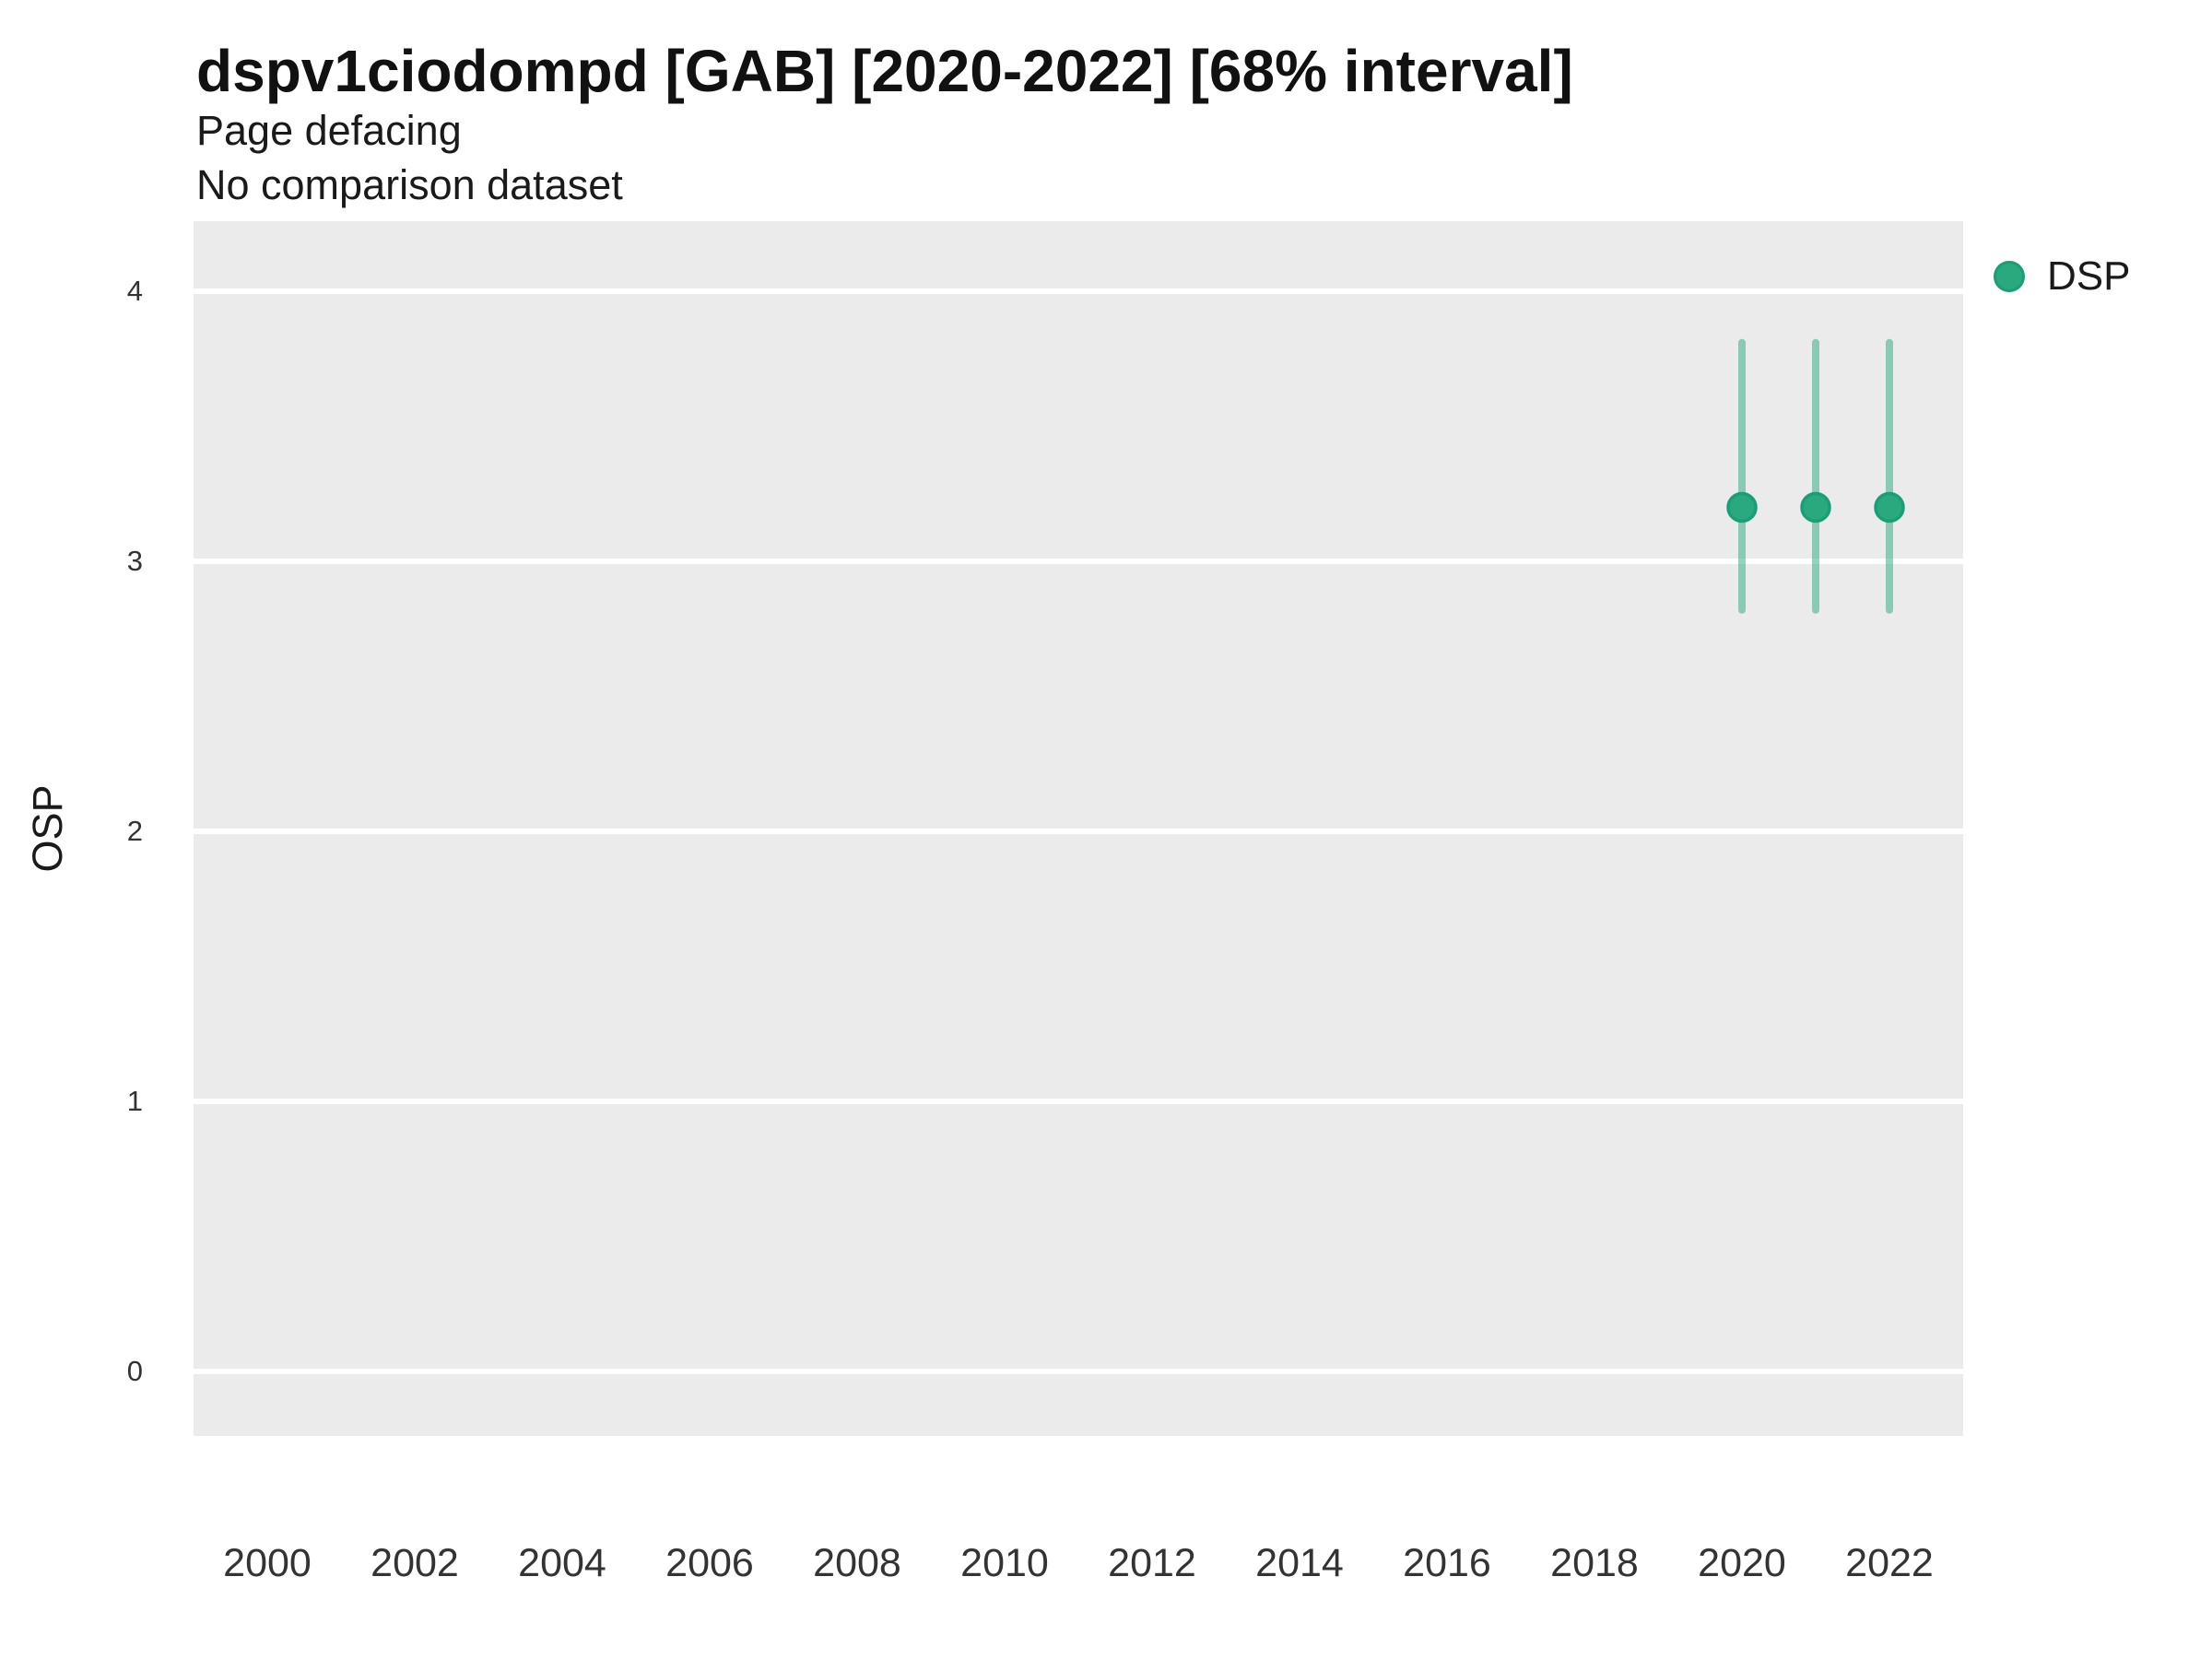 The image size is (2212, 1659). Describe the element at coordinates (2089, 276) in the screenshot. I see `legend-label: DSP` at that location.